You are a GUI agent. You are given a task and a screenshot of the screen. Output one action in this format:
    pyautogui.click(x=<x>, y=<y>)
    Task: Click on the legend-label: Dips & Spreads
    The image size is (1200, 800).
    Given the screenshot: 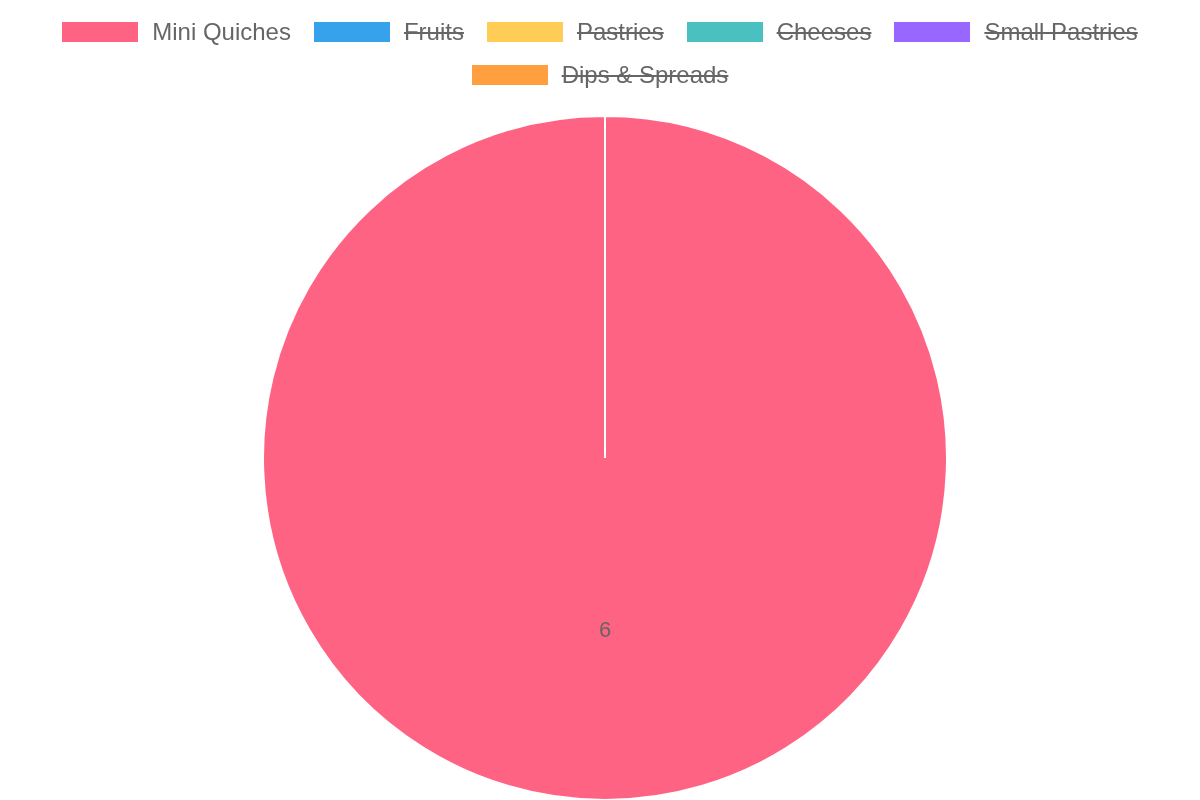 What is the action you would take?
    pyautogui.click(x=645, y=75)
    